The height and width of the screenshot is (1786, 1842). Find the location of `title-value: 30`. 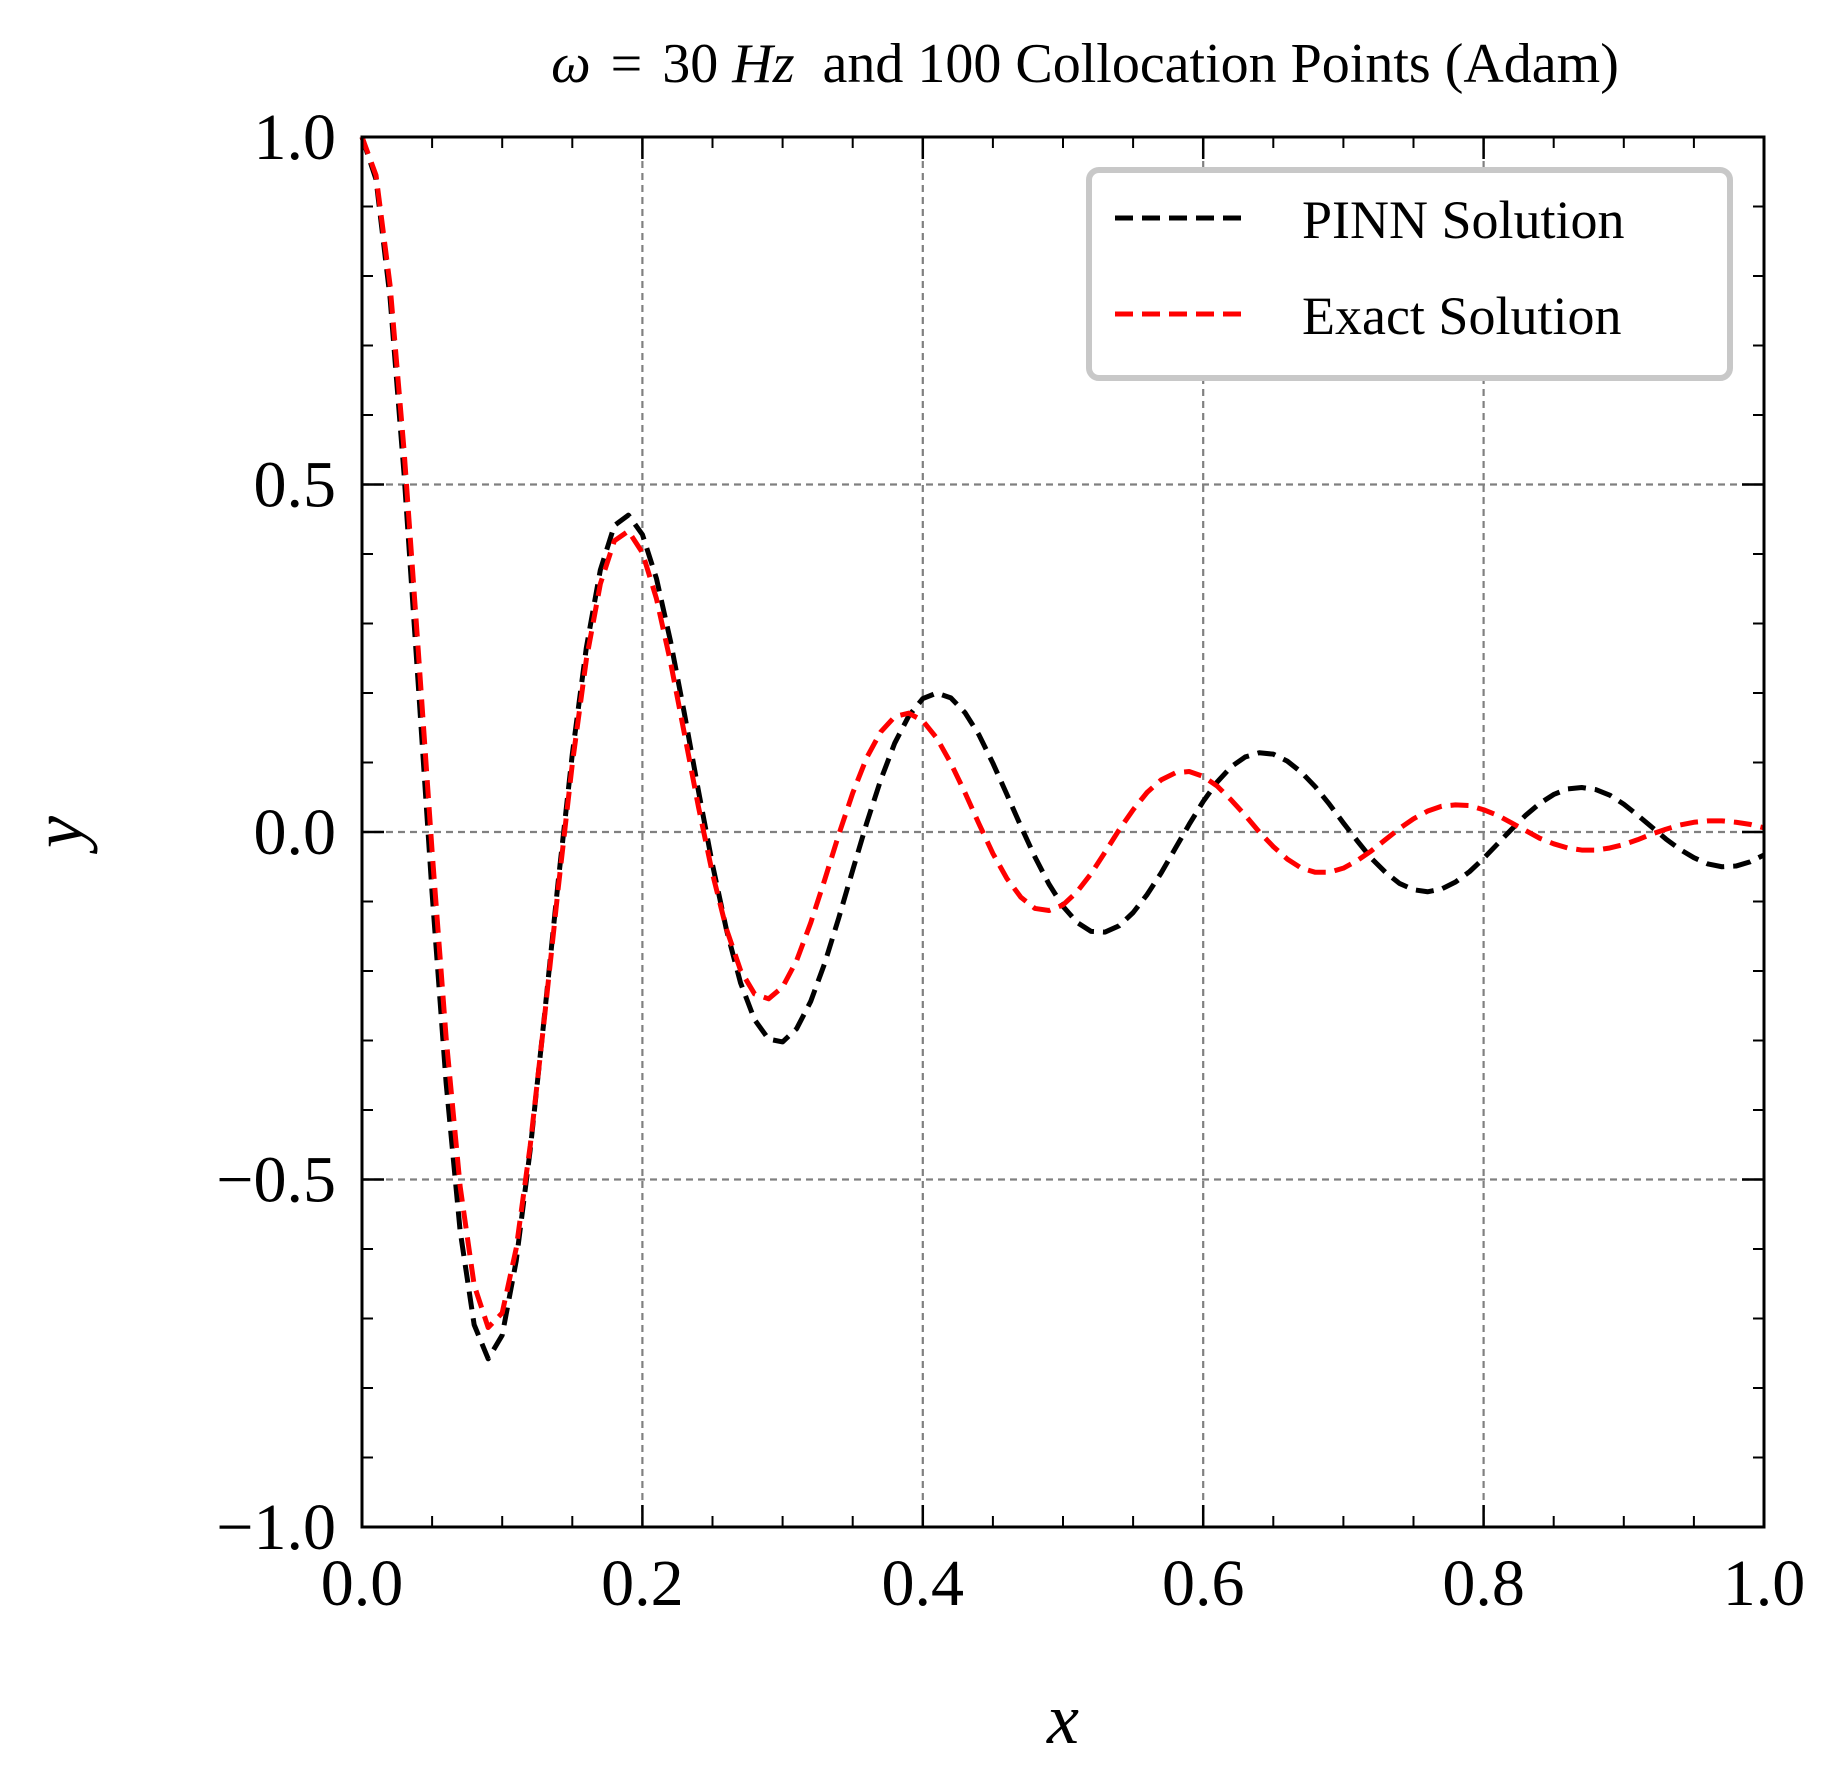

title-value: 30 is located at coordinates (690, 64).